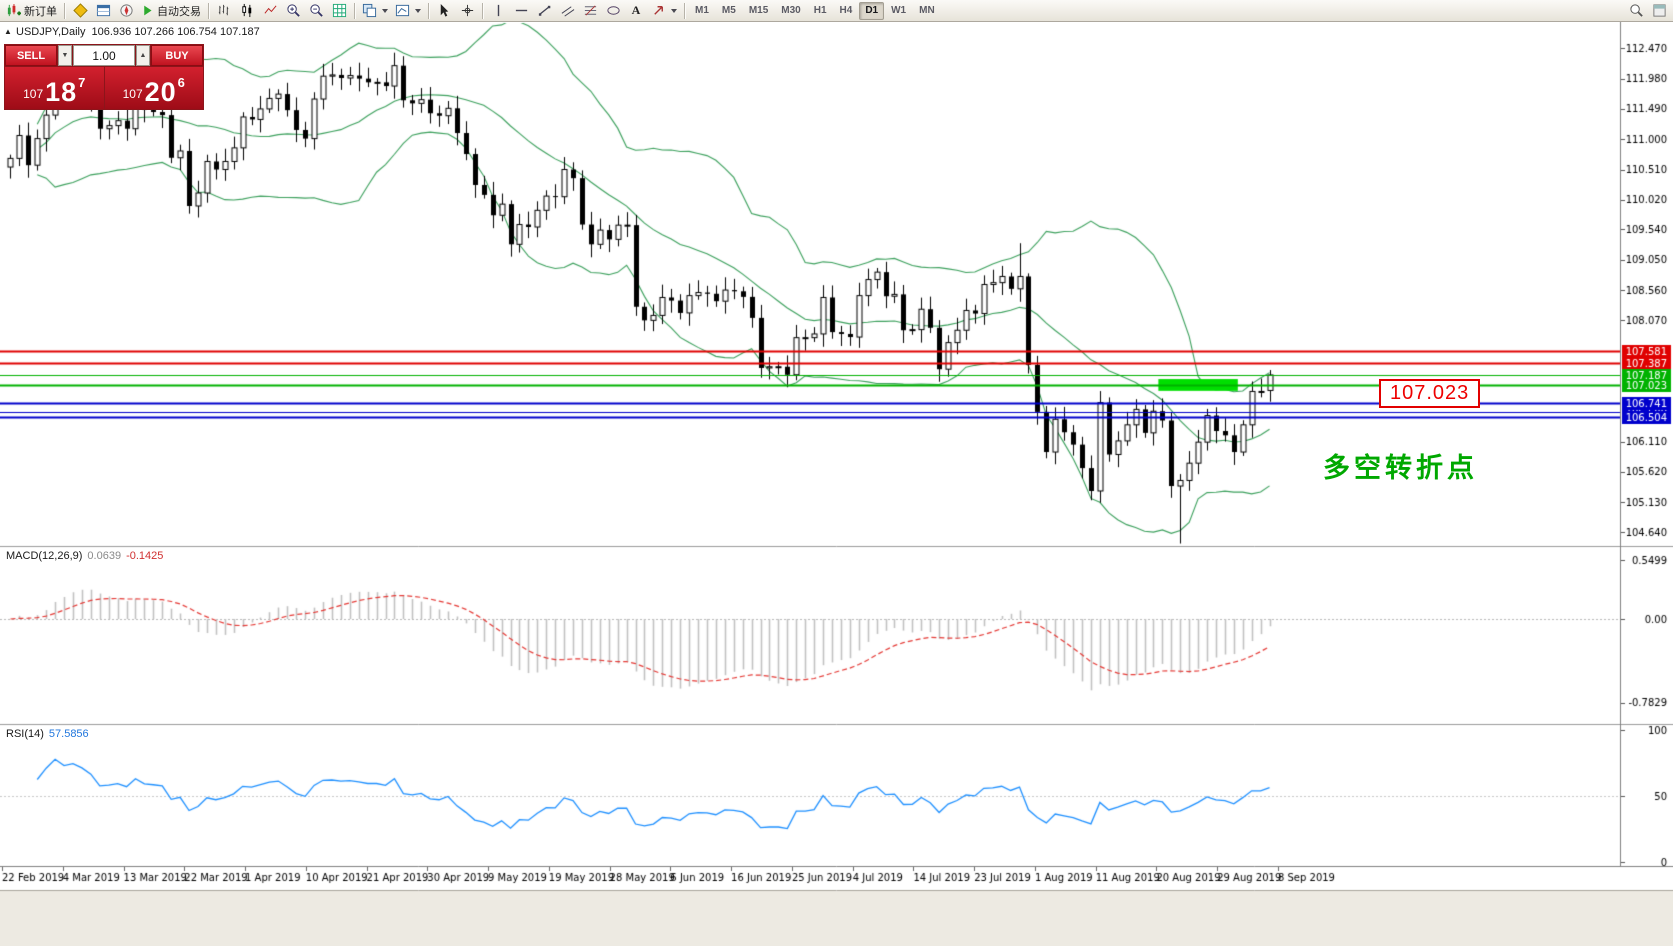 Image resolution: width=1673 pixels, height=946 pixels. I want to click on line-chart-button, so click(270, 11).